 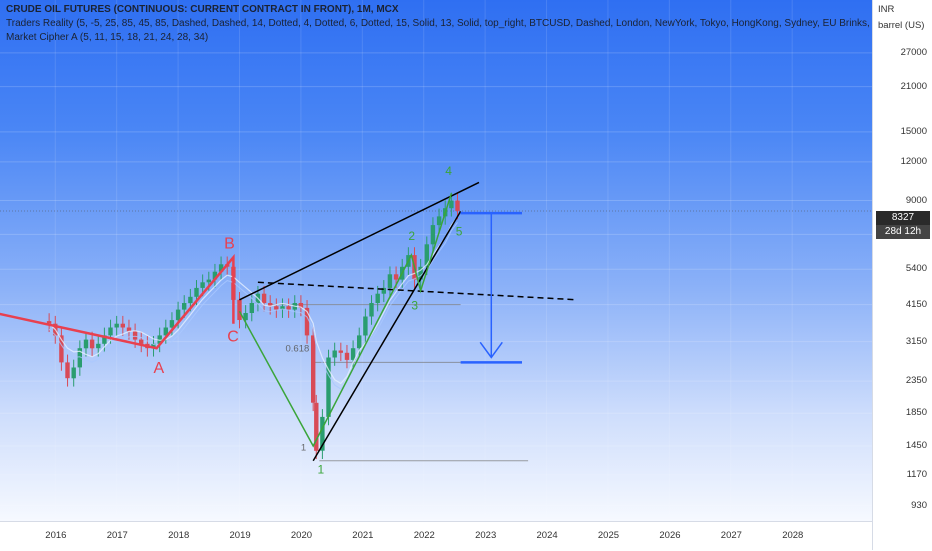 I want to click on y-tick-3: 1850, so click(x=916, y=413).